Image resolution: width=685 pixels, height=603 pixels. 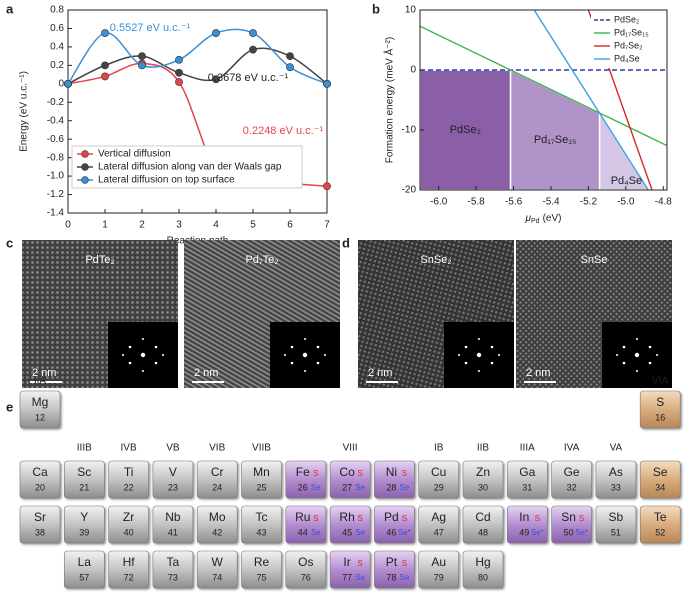 What do you see at coordinates (134, 154) in the screenshot?
I see `legend-label: Vertical diffusion` at bounding box center [134, 154].